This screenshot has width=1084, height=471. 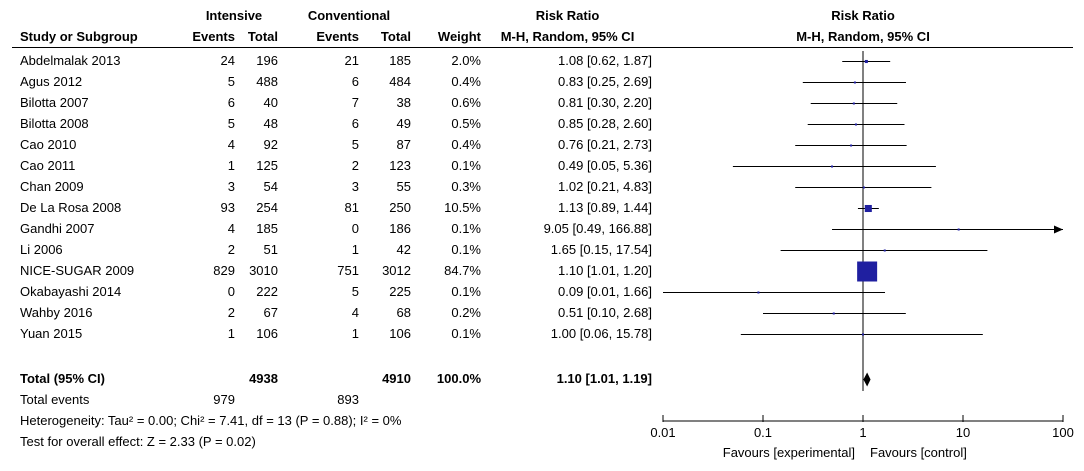 I want to click on risk-ratio-ci: 1.00 [0.06, 15.78], so click(x=601, y=333).